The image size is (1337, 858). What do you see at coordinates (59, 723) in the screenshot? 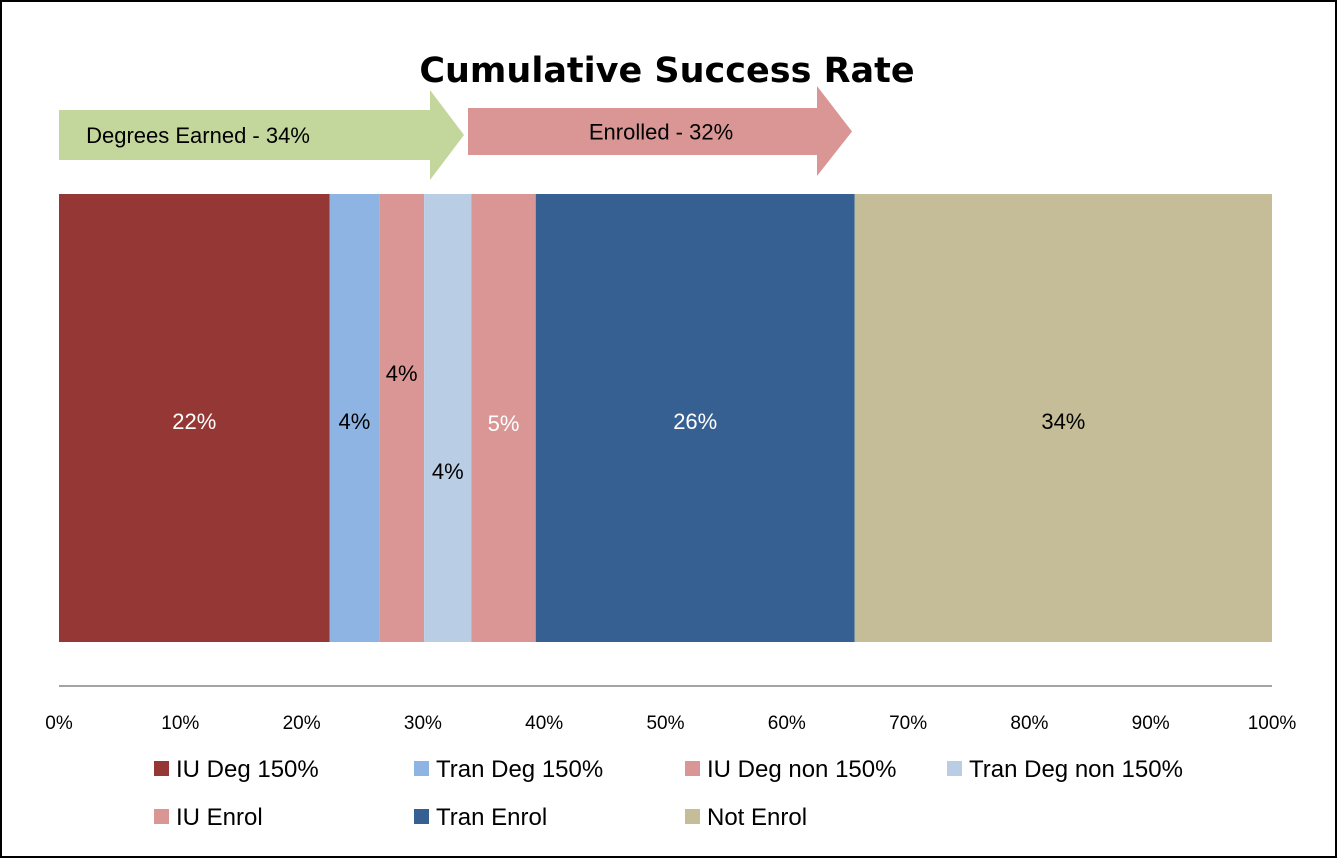
I see `x-tick-label: 0%` at bounding box center [59, 723].